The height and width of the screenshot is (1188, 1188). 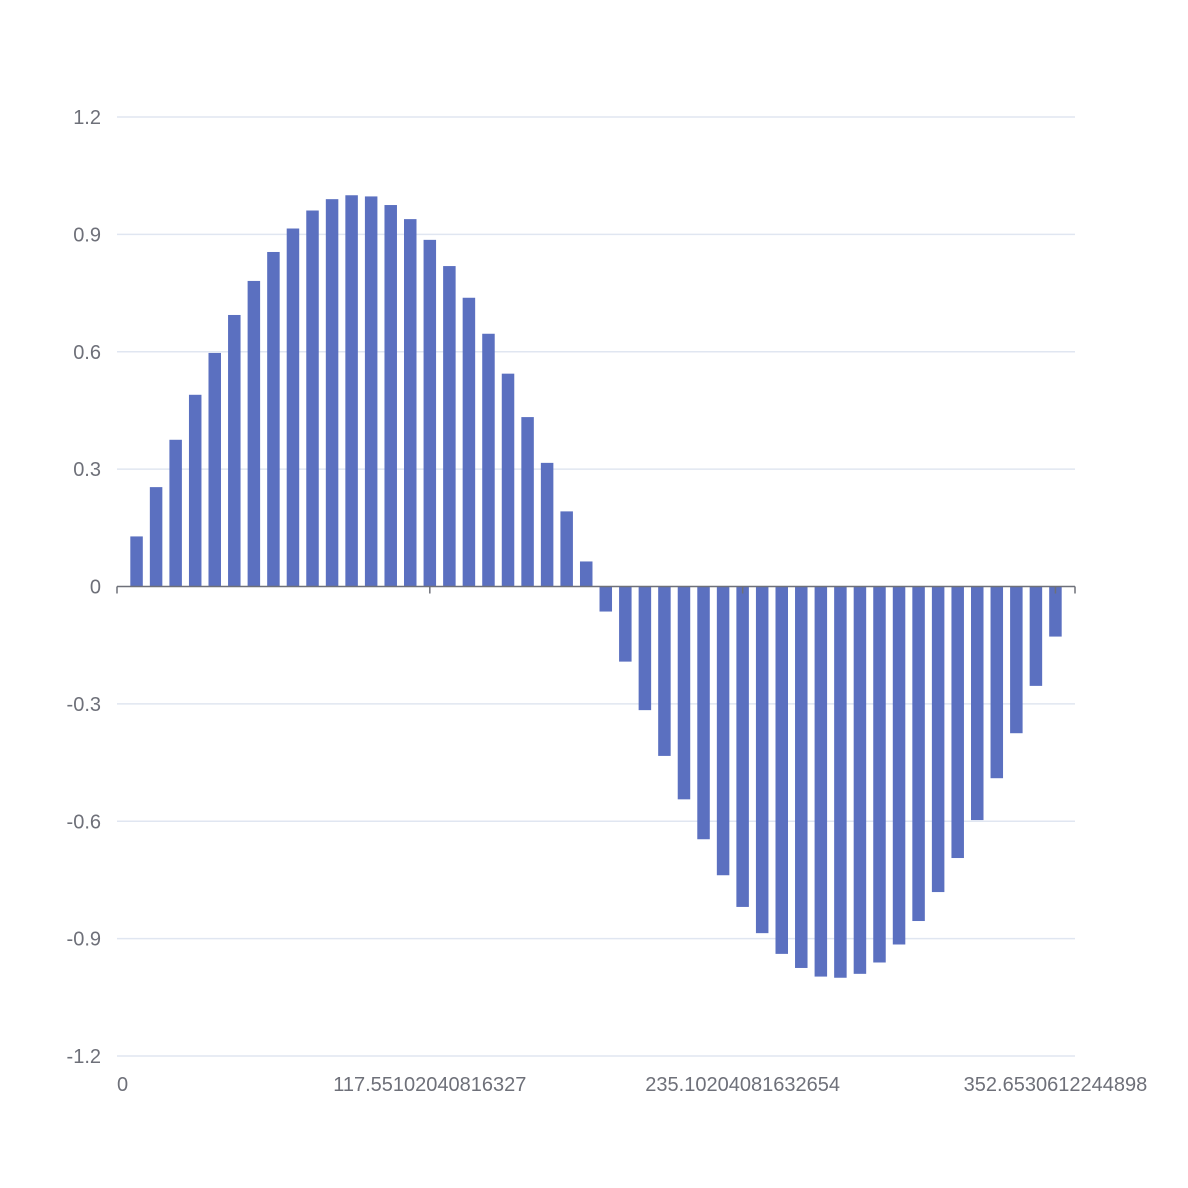 I want to click on y-tick-label: 0, so click(x=95, y=588).